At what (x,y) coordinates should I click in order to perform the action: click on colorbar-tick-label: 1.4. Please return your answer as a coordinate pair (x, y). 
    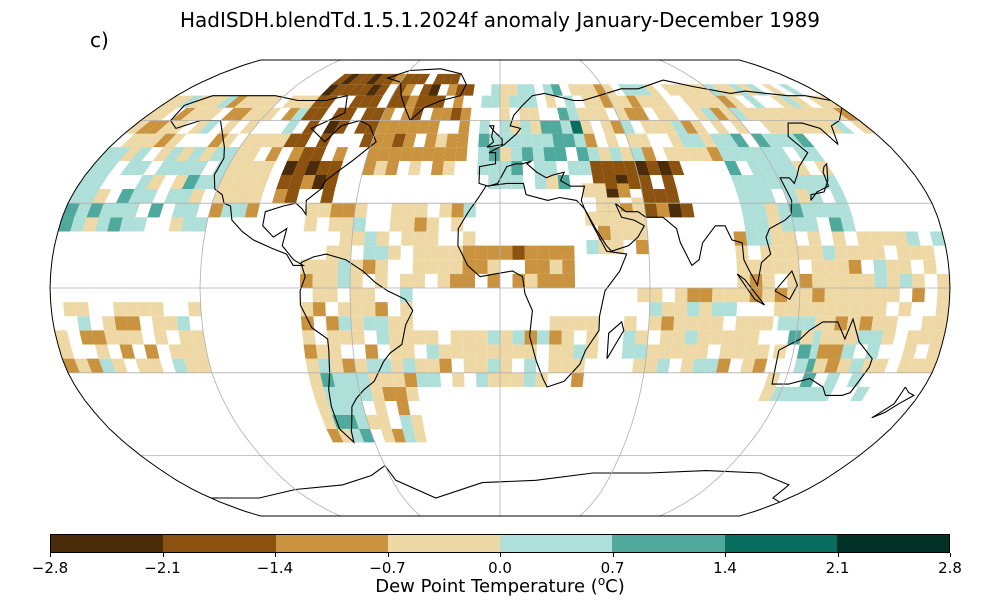
    Looking at the image, I should click on (725, 568).